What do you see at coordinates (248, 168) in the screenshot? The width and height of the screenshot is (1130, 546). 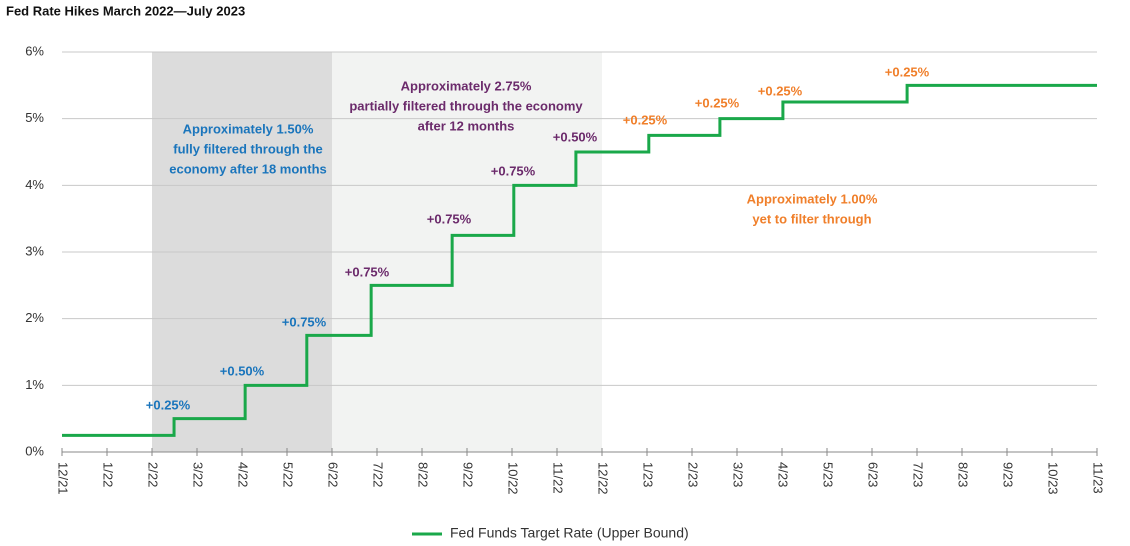 I see `annotation: economy after 18 months` at bounding box center [248, 168].